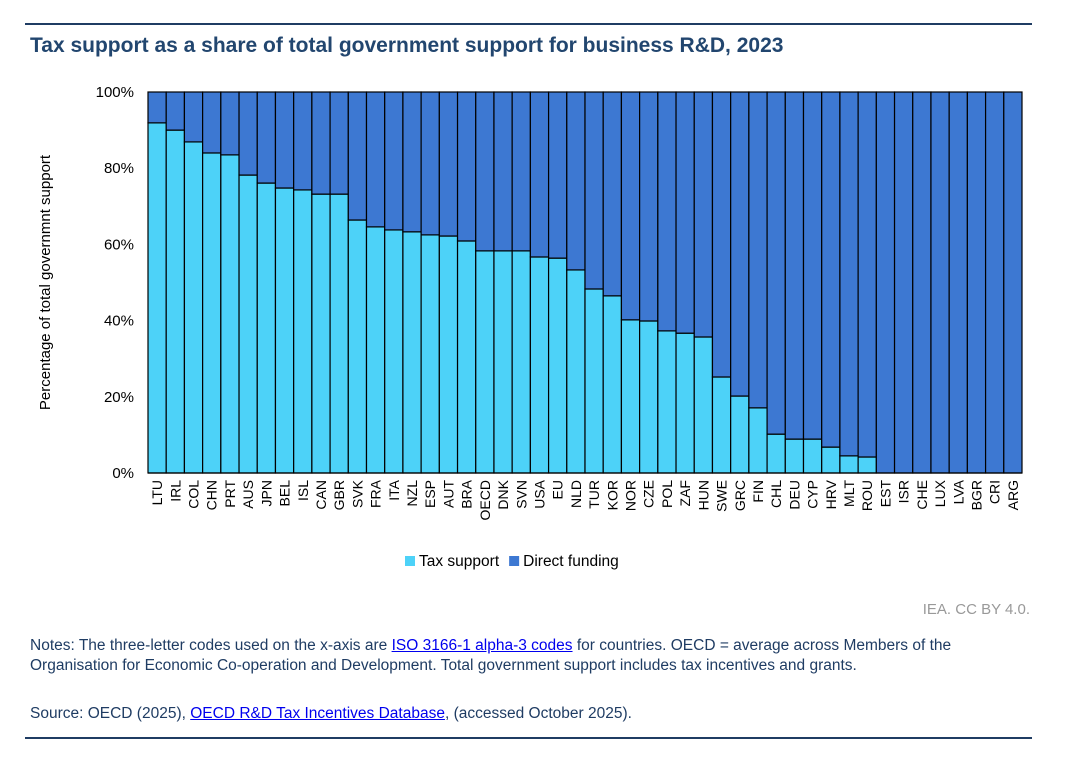  I want to click on source-suffix: , (accessed October 2025)., so click(538, 713).